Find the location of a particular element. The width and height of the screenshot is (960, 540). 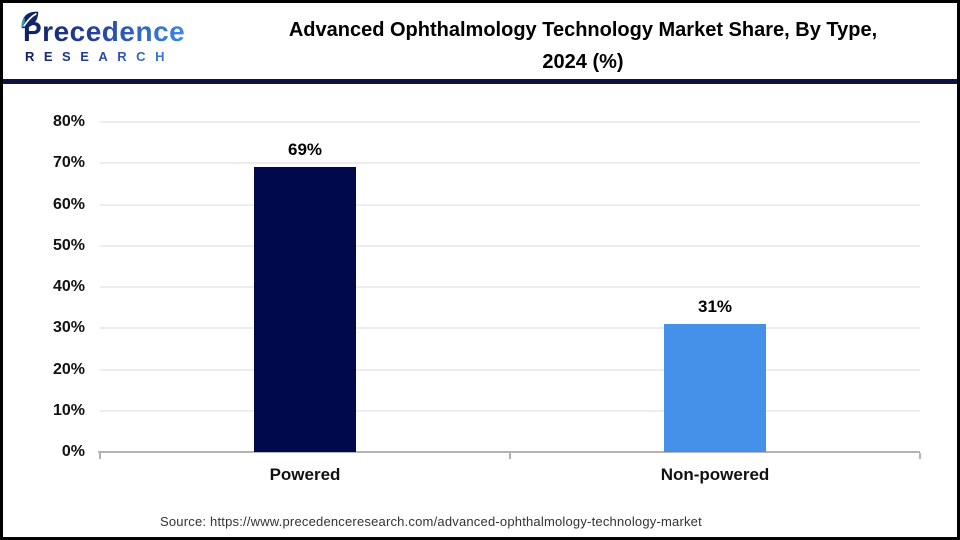

y-axis-tick-label: 70% is located at coordinates (68, 163).